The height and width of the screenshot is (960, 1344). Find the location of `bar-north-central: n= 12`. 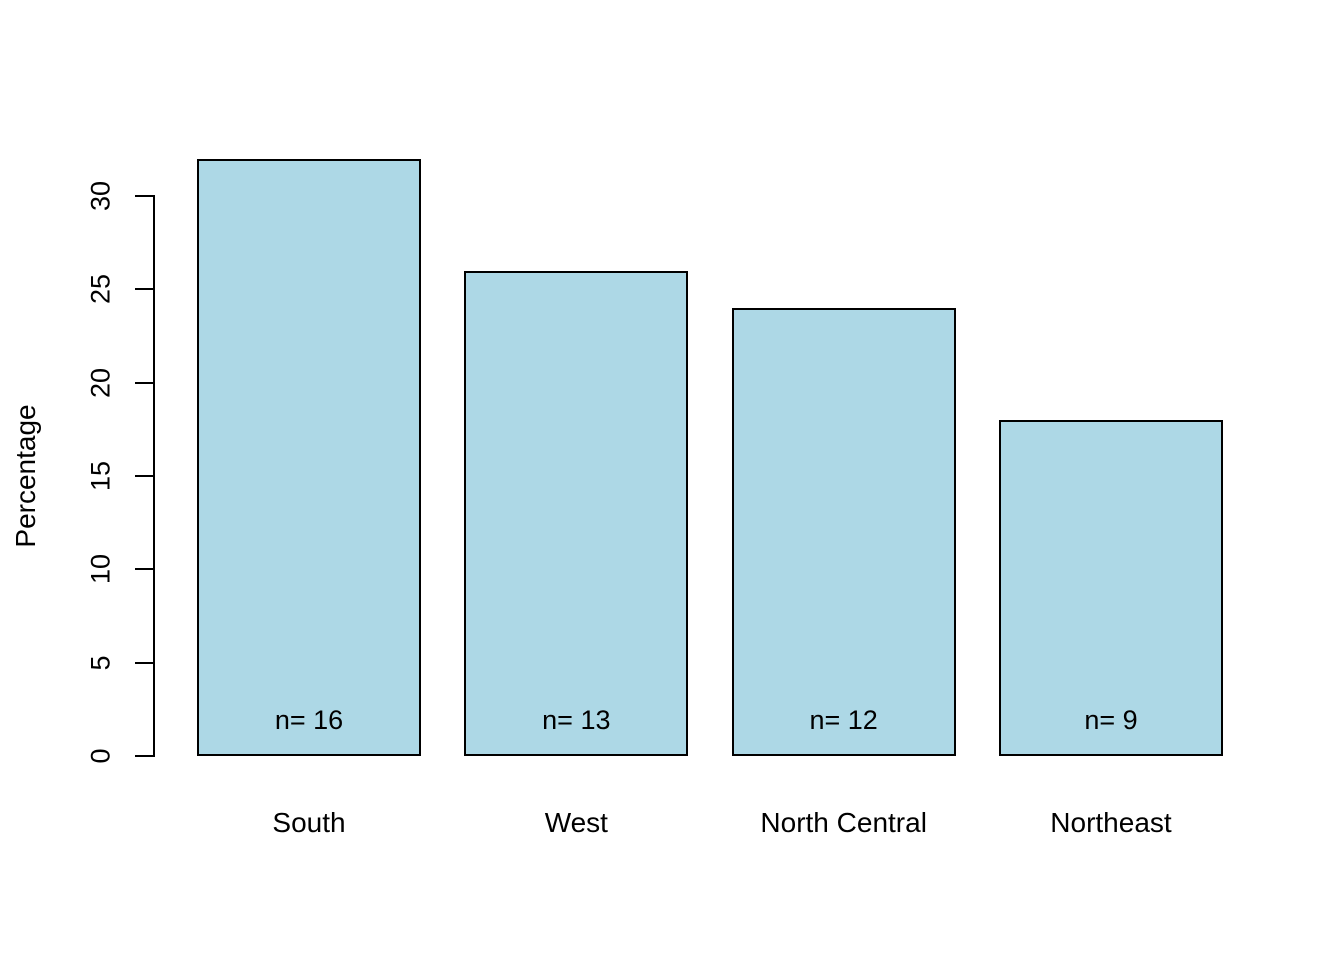

bar-north-central: n= 12 is located at coordinates (843, 532).